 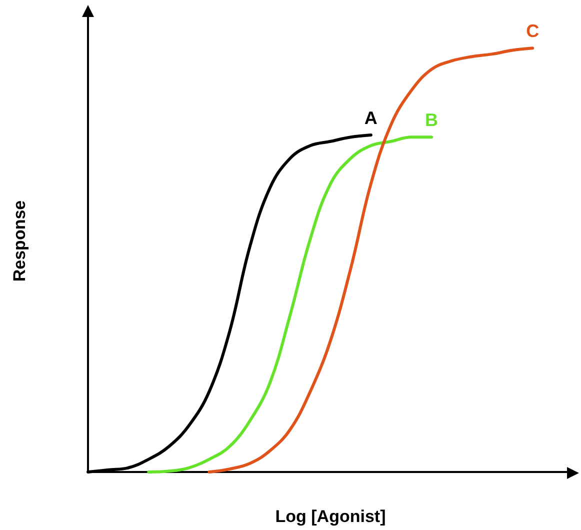 I want to click on series-label: C, so click(x=533, y=31).